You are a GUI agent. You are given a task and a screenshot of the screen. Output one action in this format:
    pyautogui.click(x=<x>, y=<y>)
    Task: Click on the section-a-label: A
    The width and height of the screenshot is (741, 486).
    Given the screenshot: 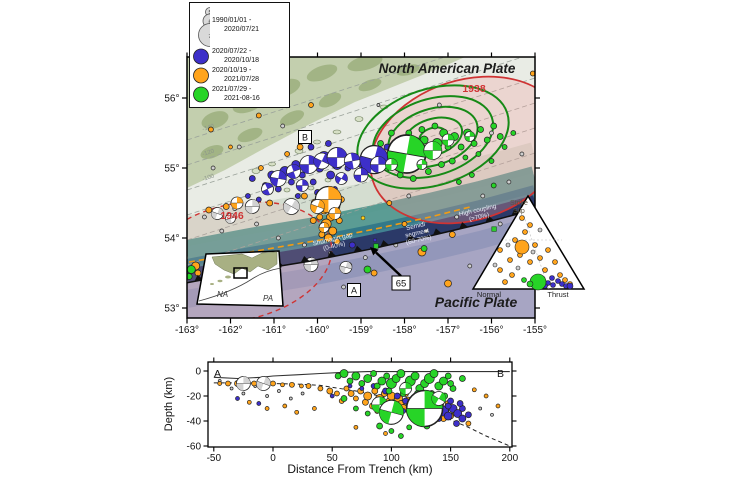 What is the action you would take?
    pyautogui.click(x=217, y=374)
    